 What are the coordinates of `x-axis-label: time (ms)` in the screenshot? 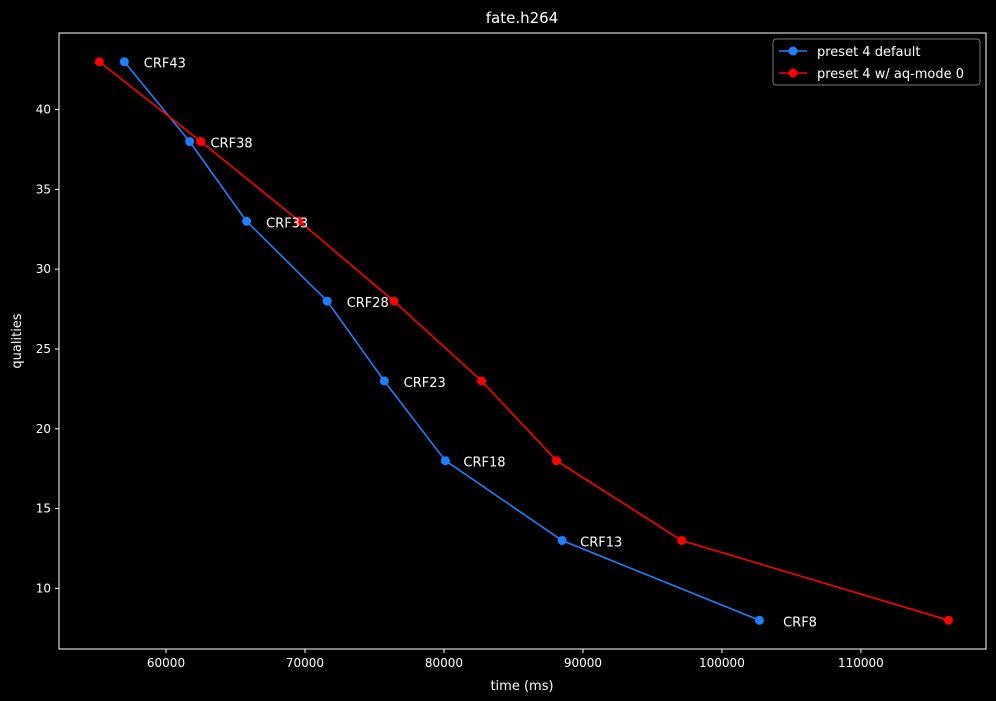 It's located at (521, 686).